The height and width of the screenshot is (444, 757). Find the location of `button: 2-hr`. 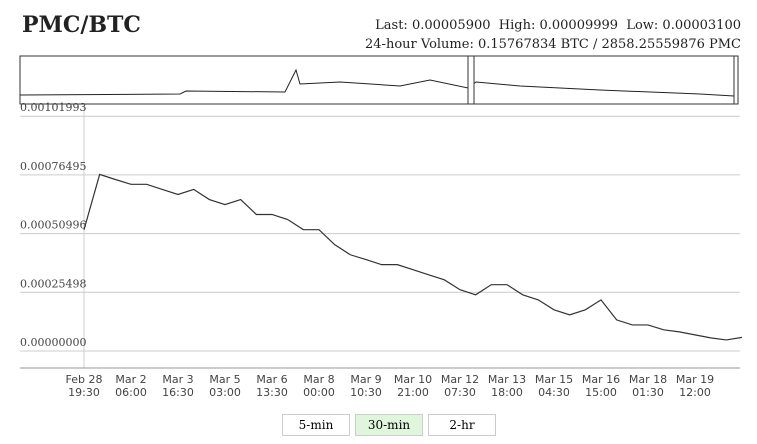

button: 2-hr is located at coordinates (462, 425).